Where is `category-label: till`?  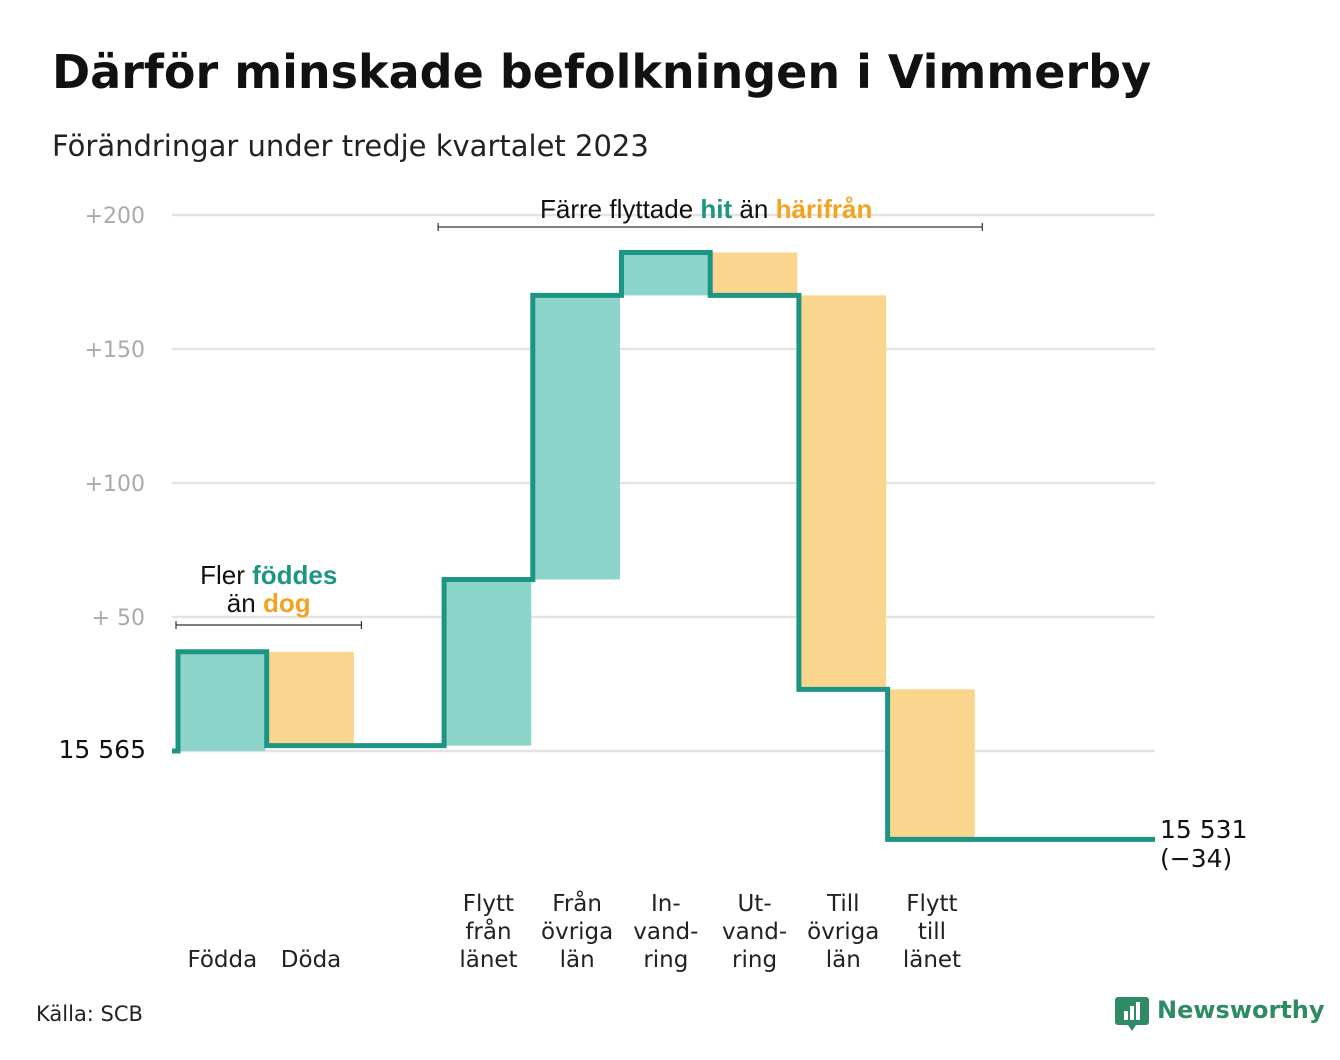 category-label: till is located at coordinates (932, 932).